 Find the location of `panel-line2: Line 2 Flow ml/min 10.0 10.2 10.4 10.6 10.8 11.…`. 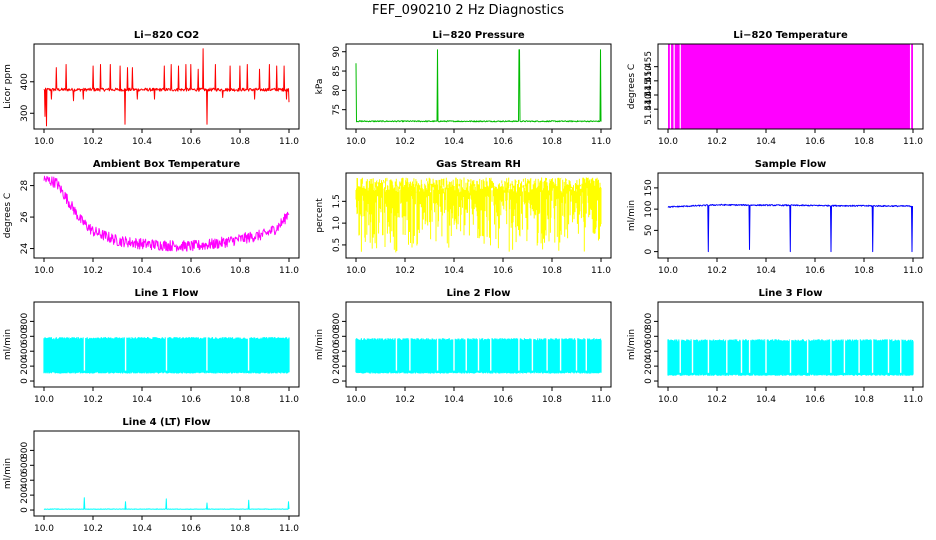

panel-line2: Line 2 Flow ml/min 10.0 10.2 10.4 10.6 10.8 11.… is located at coordinates (463, 346).